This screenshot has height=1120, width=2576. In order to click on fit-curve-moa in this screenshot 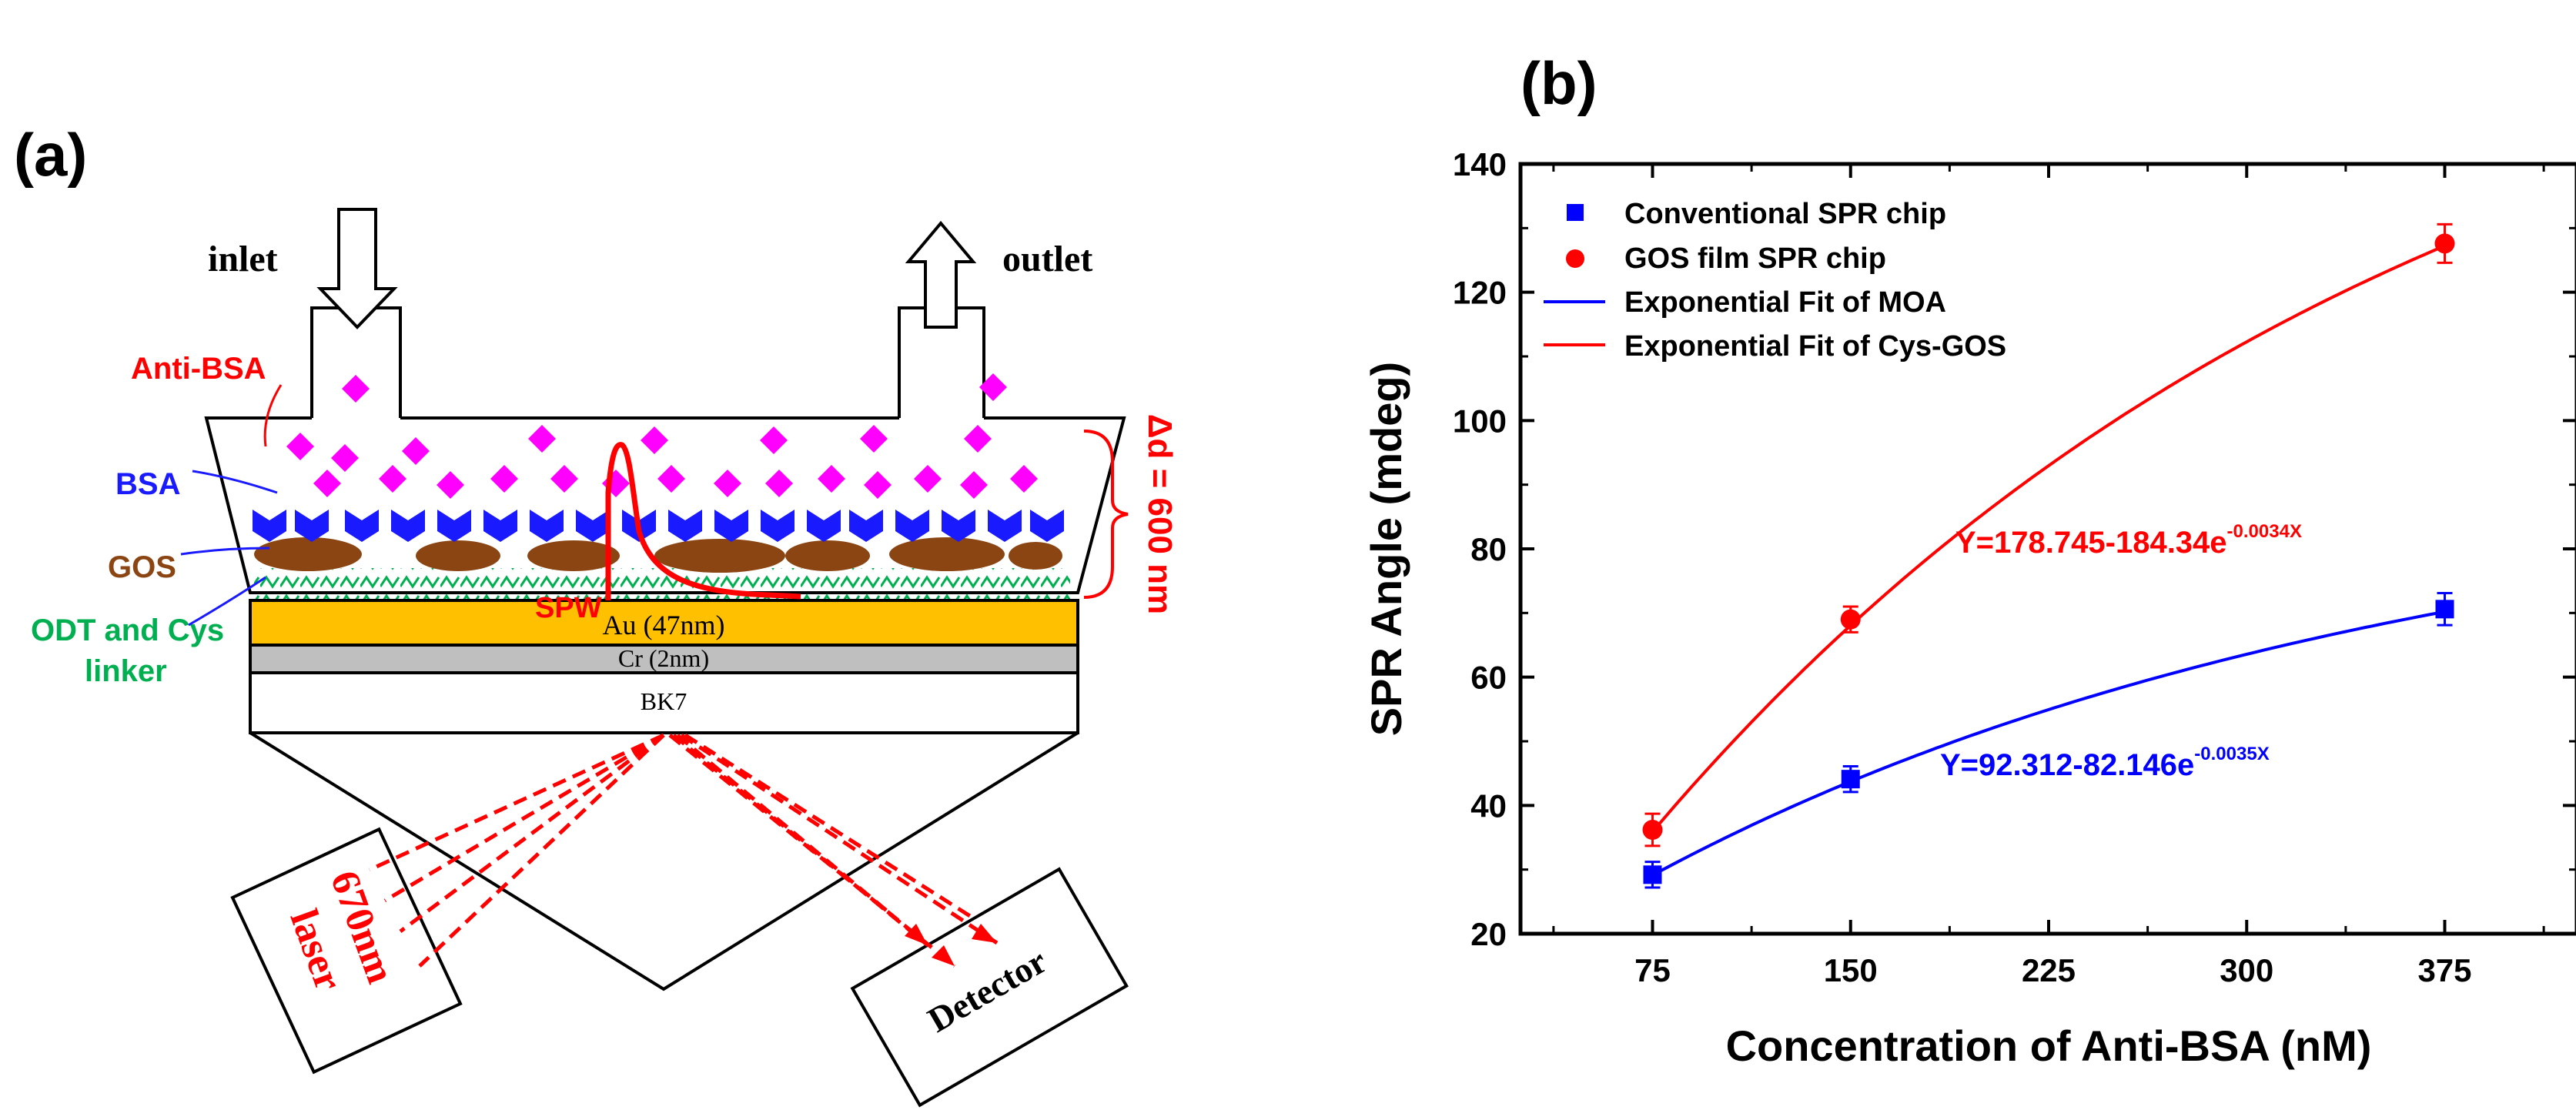, I will do `click(2048, 743)`.